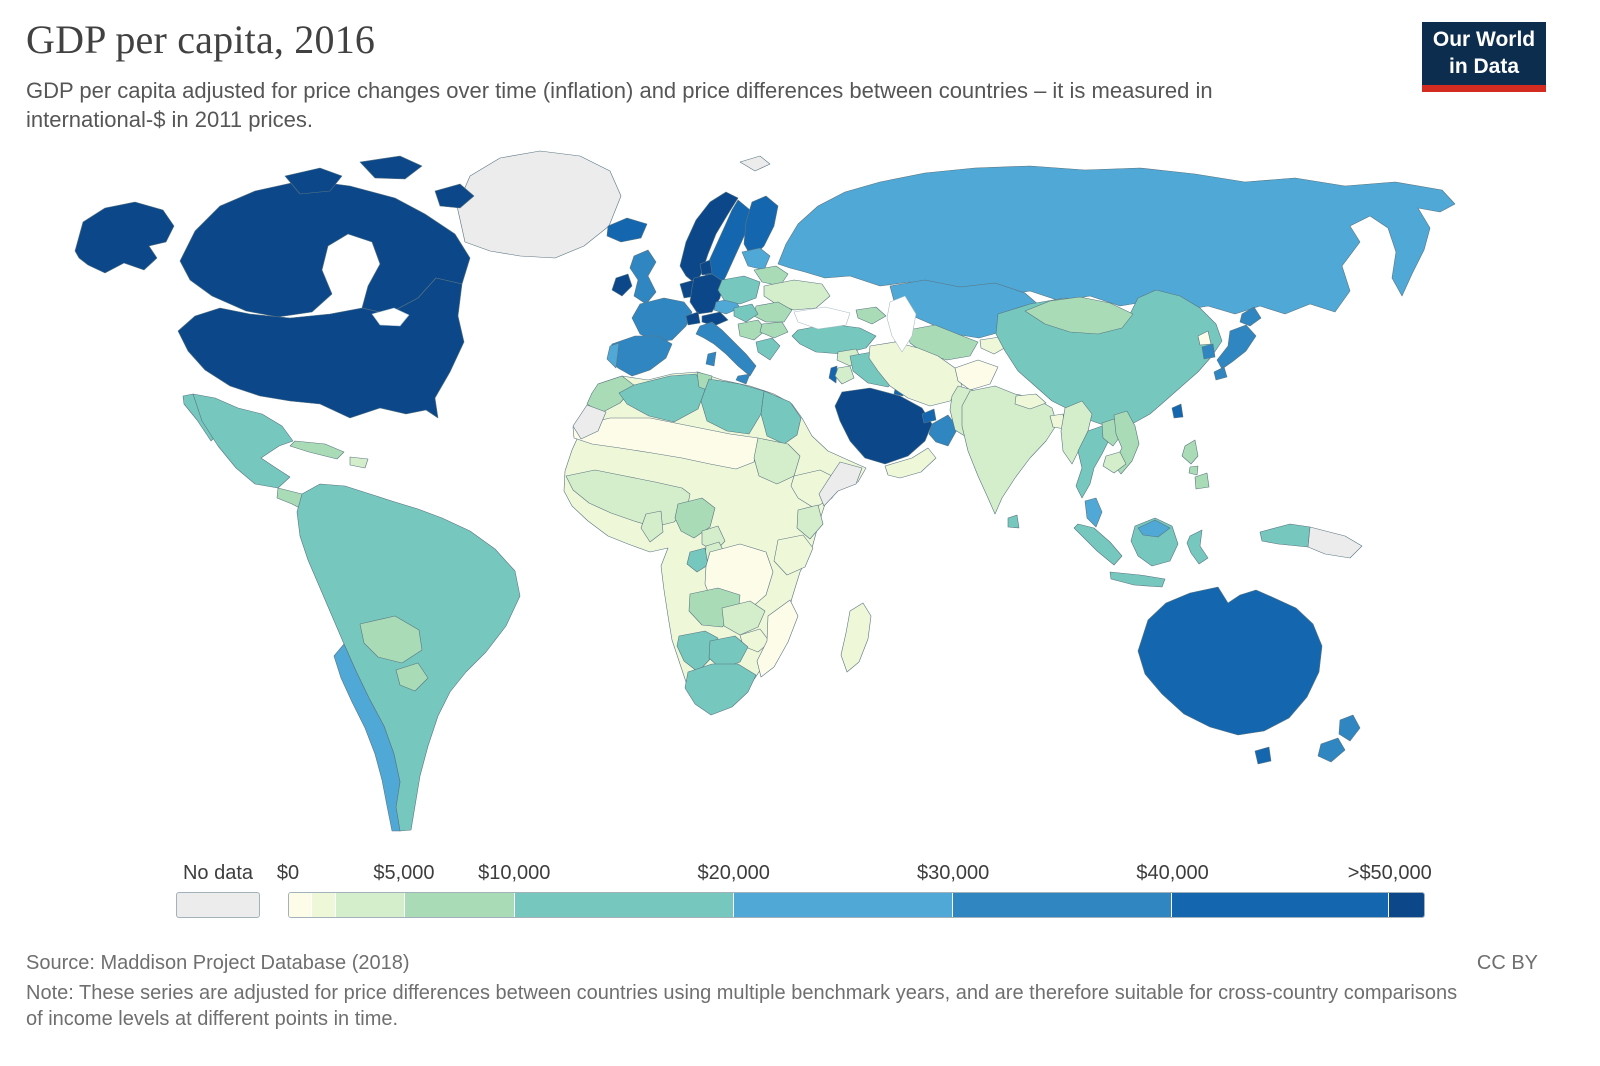 Image resolution: width=1600 pixels, height=1066 pixels. Describe the element at coordinates (589, 422) in the screenshot. I see `country-western-sahara` at that location.